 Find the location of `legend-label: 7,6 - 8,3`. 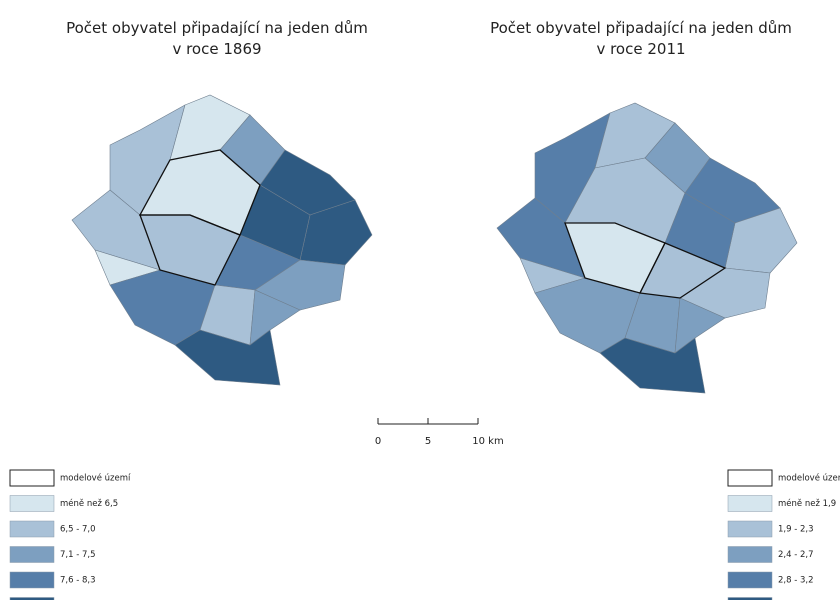

legend-label: 7,6 - 8,3 is located at coordinates (78, 581).